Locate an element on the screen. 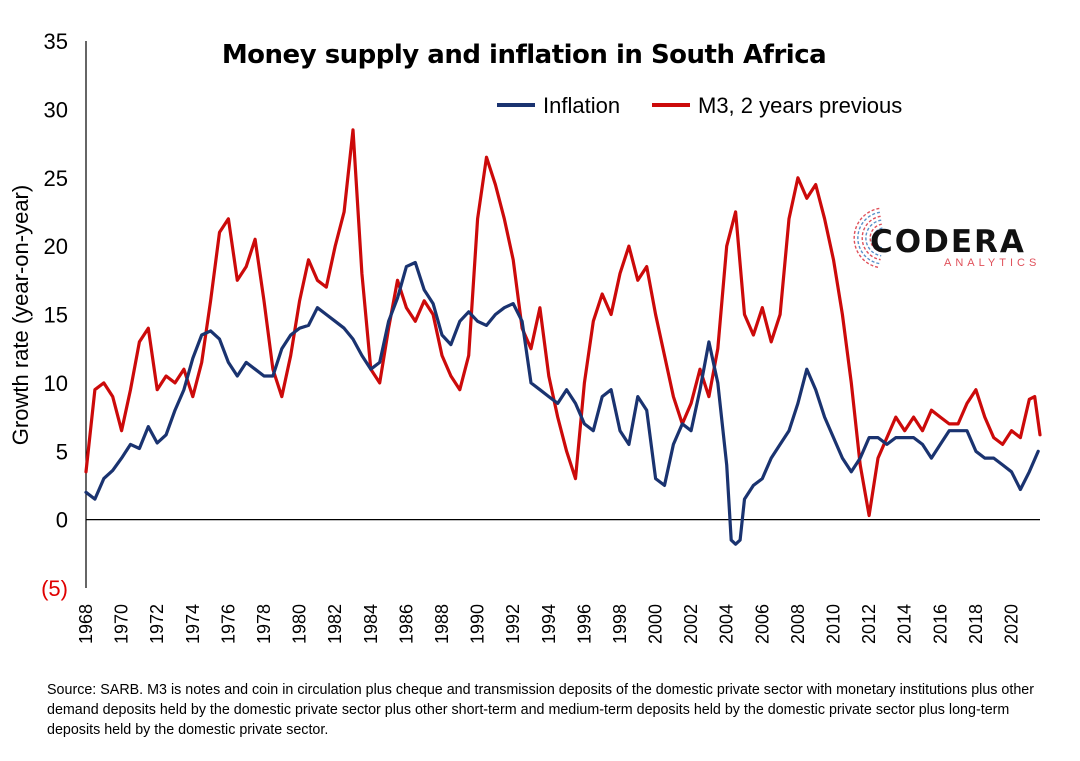 The width and height of the screenshot is (1080, 761). x-tick-label: 1994 is located at coordinates (549, 624).